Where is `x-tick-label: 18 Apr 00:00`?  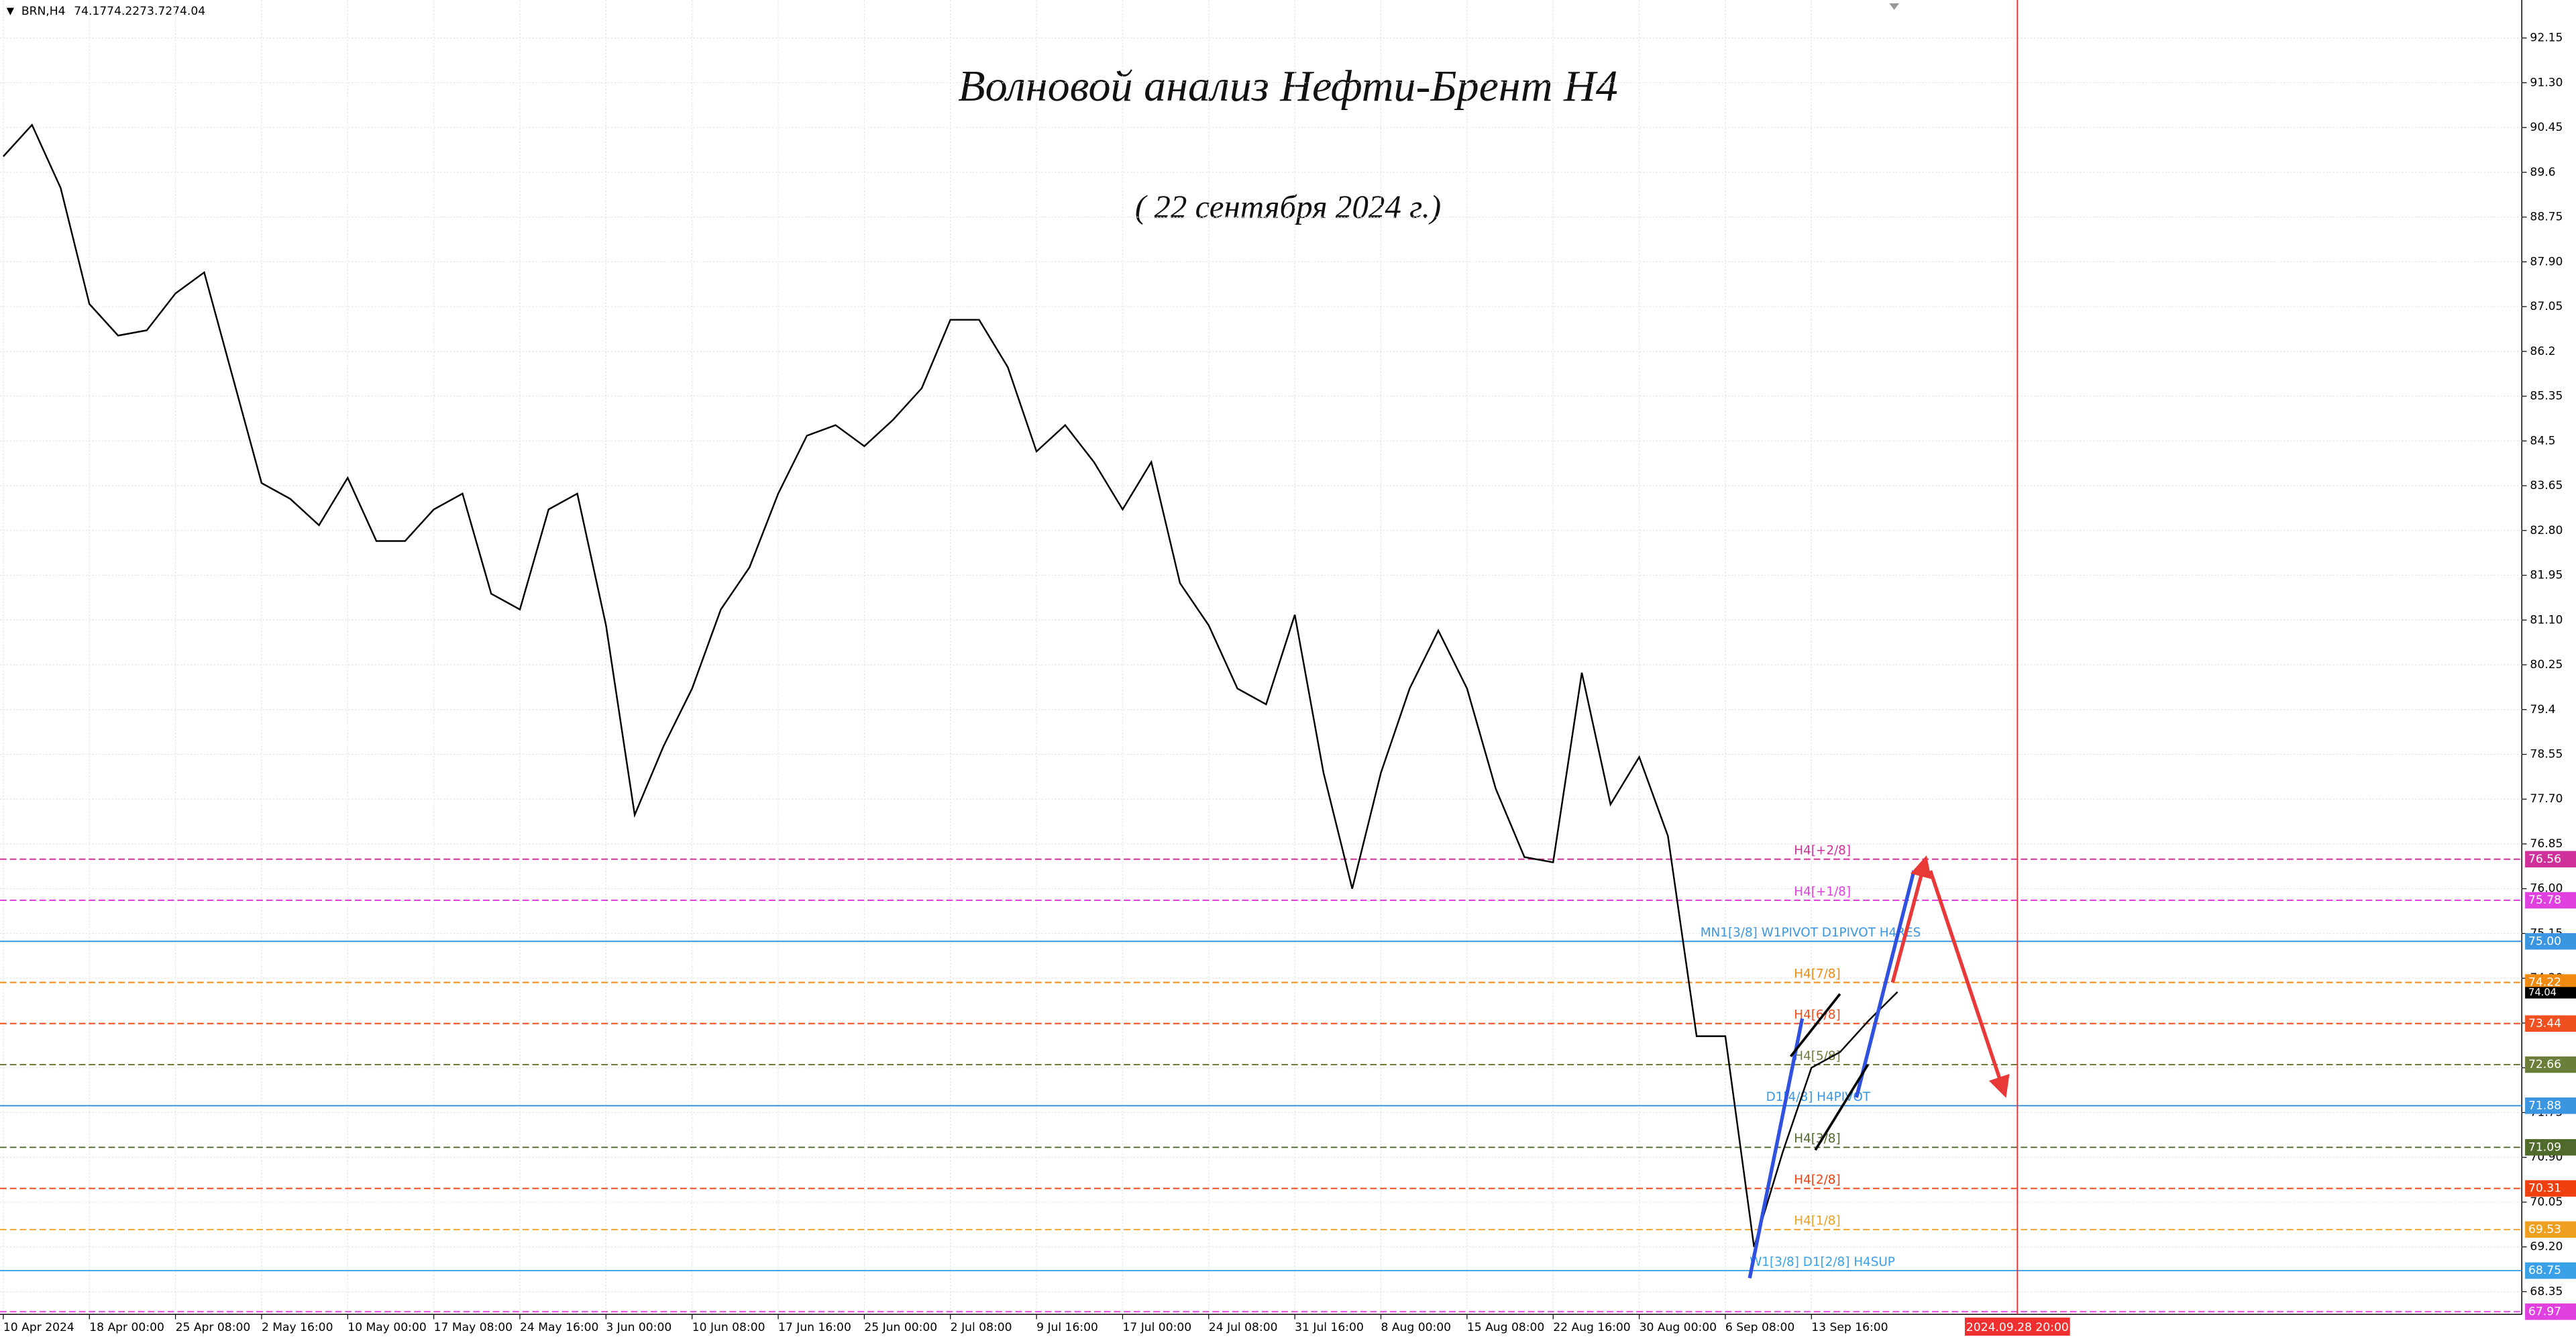 x-tick-label: 18 Apr 00:00 is located at coordinates (126, 1327).